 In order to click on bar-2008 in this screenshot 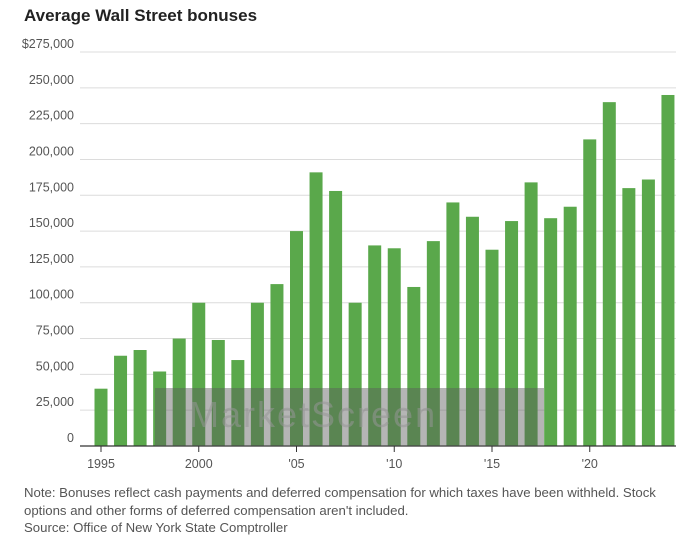, I will do `click(355, 374)`.